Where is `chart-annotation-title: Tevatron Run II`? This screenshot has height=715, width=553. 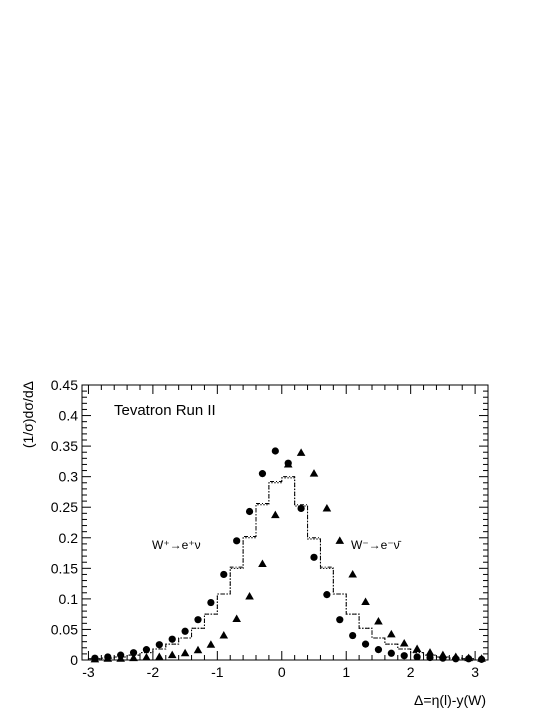 chart-annotation-title: Tevatron Run II is located at coordinates (165, 410).